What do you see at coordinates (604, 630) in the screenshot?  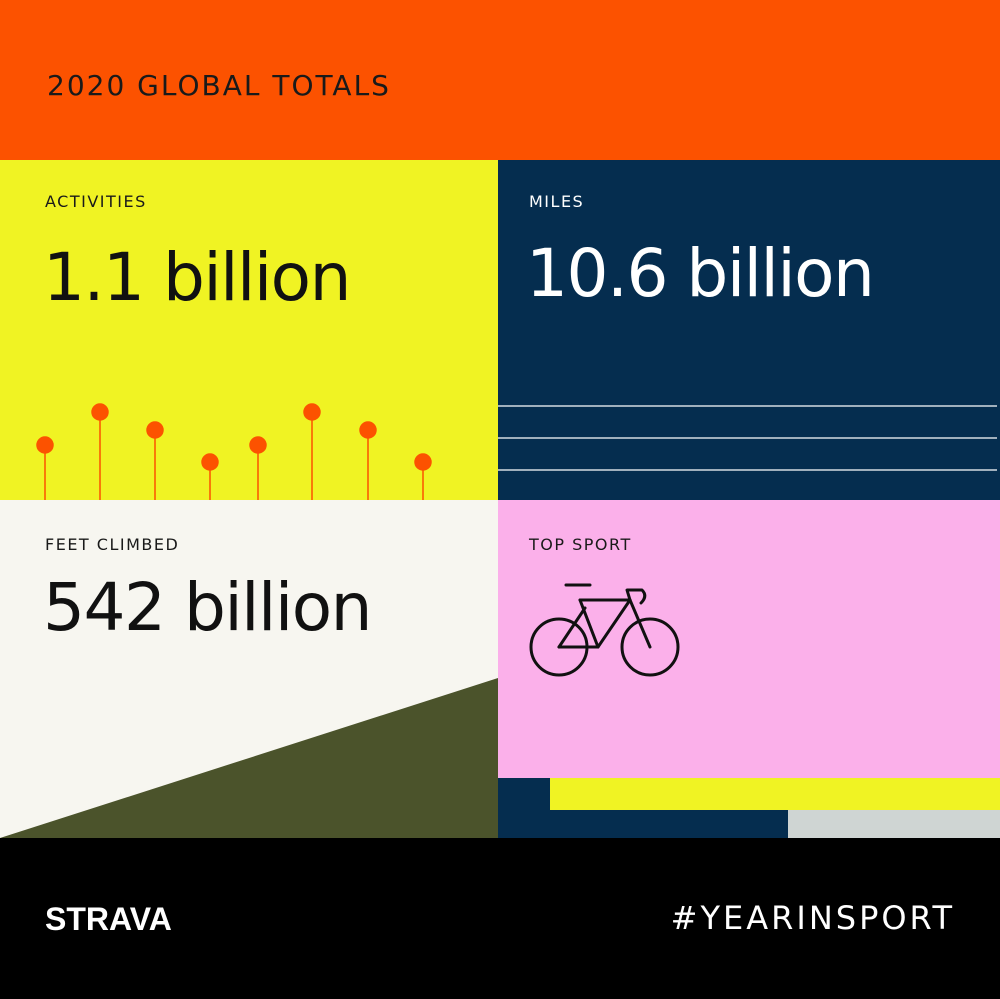 I see `bicycle-icon` at bounding box center [604, 630].